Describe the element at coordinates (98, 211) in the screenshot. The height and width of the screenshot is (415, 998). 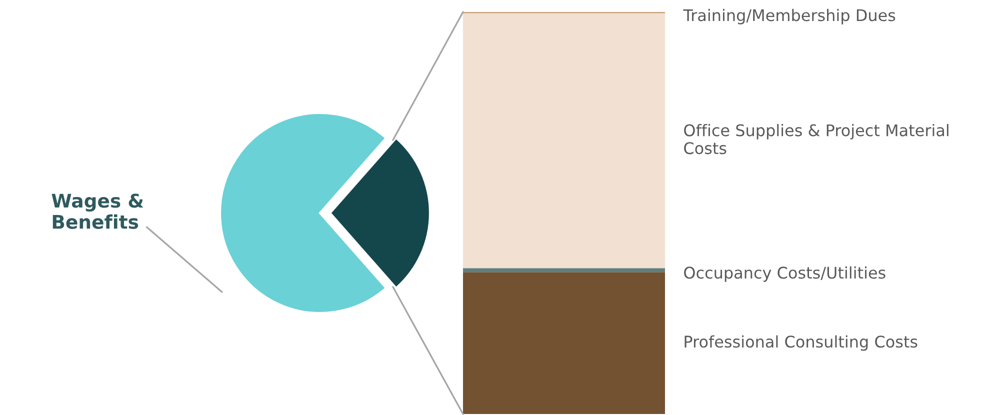
I see `slice-label: Wages & Benefits` at that location.